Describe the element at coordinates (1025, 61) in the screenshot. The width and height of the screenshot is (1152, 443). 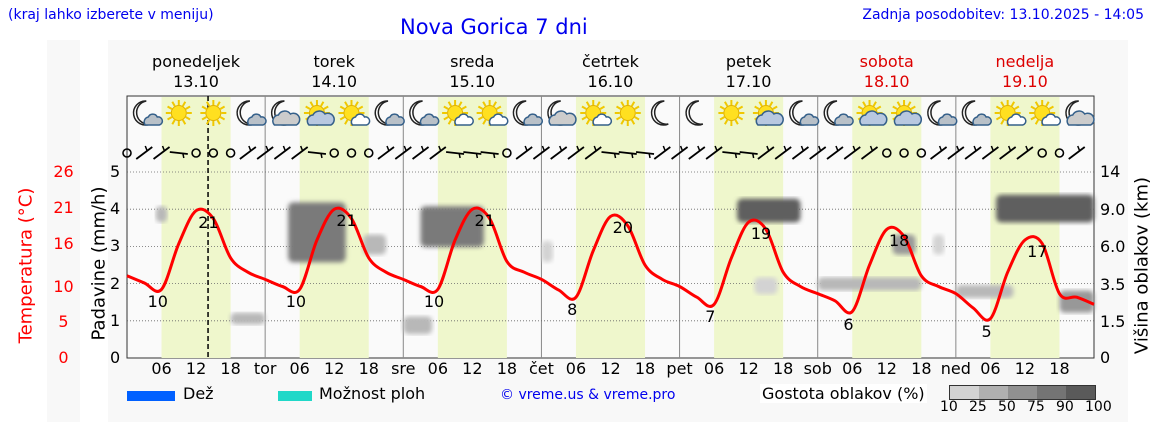
I see `day-name-6: nedelja` at that location.